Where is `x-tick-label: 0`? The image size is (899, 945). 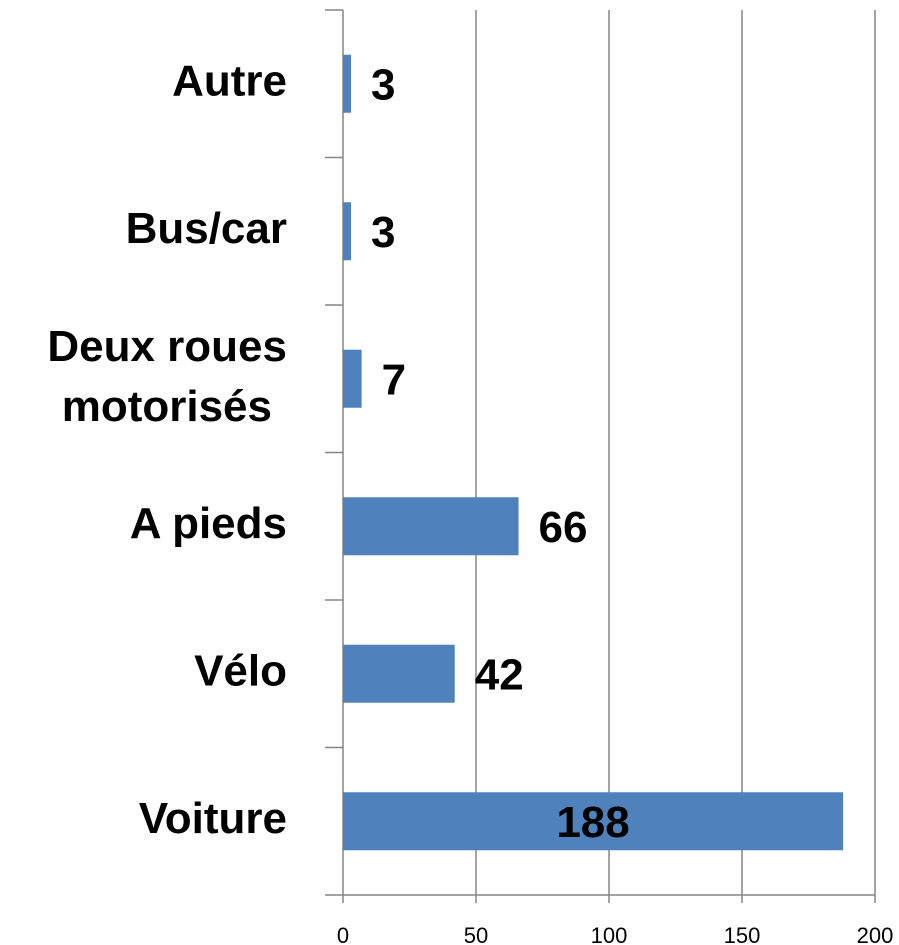
x-tick-label: 0 is located at coordinates (343, 934).